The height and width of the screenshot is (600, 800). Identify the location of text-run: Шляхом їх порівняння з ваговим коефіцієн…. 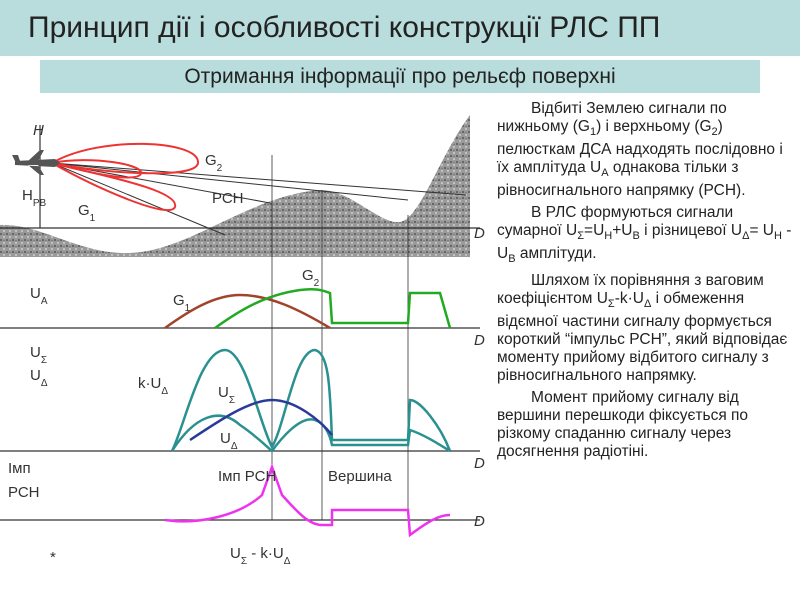
(630, 290).